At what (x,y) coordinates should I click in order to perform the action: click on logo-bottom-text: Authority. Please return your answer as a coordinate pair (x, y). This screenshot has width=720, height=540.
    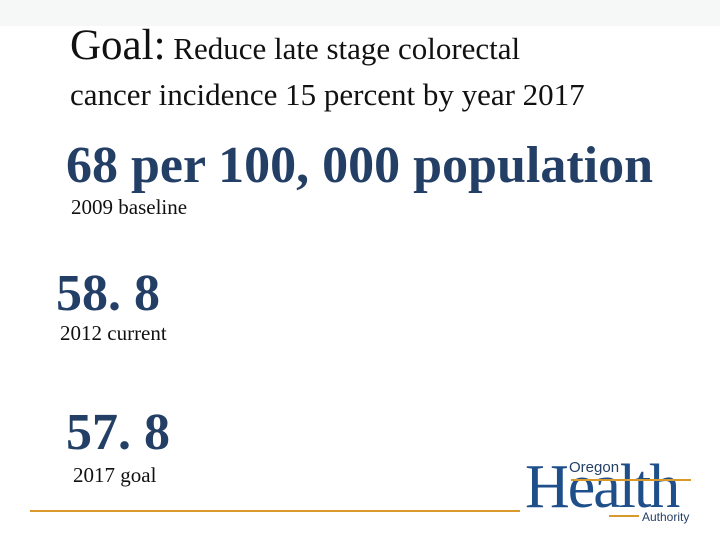
    Looking at the image, I should click on (666, 517).